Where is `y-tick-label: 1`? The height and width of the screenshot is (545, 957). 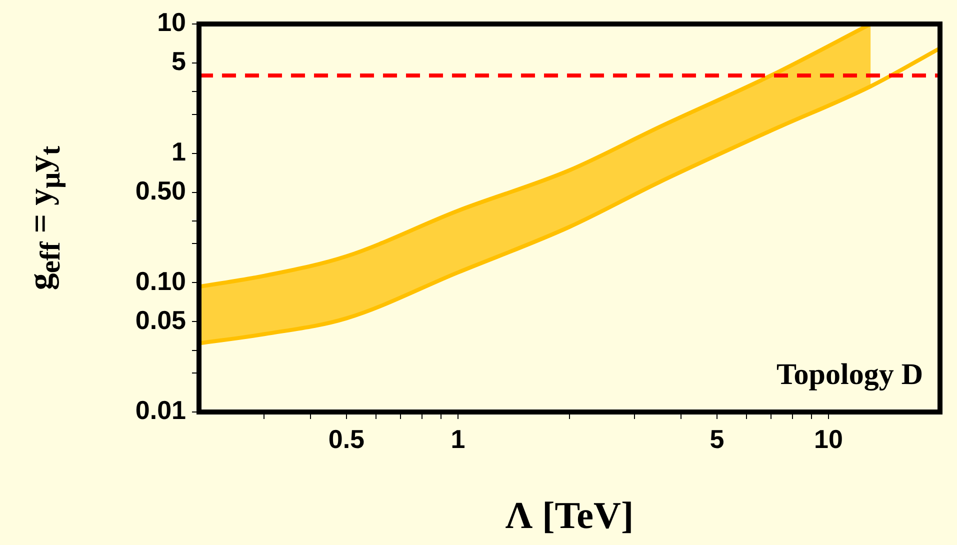
y-tick-label: 1 is located at coordinates (179, 151).